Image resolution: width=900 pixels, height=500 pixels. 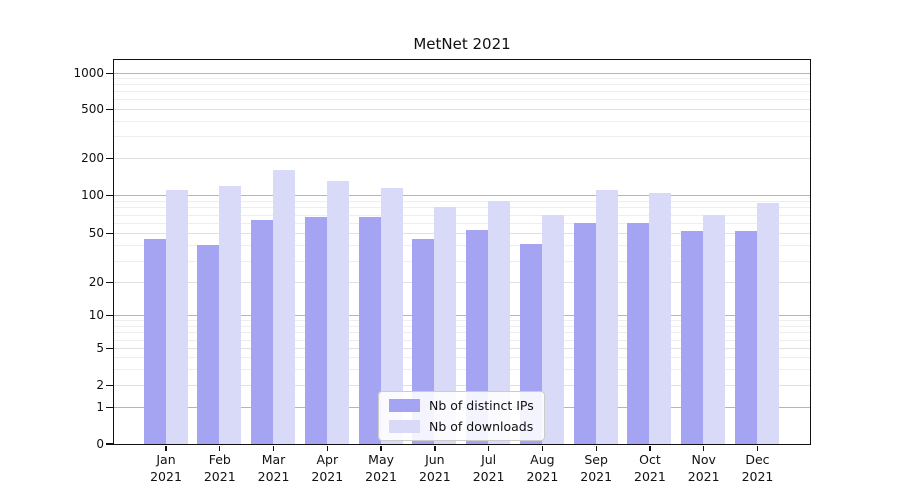 I want to click on y-tick-label-100: 100, so click(x=92, y=194).